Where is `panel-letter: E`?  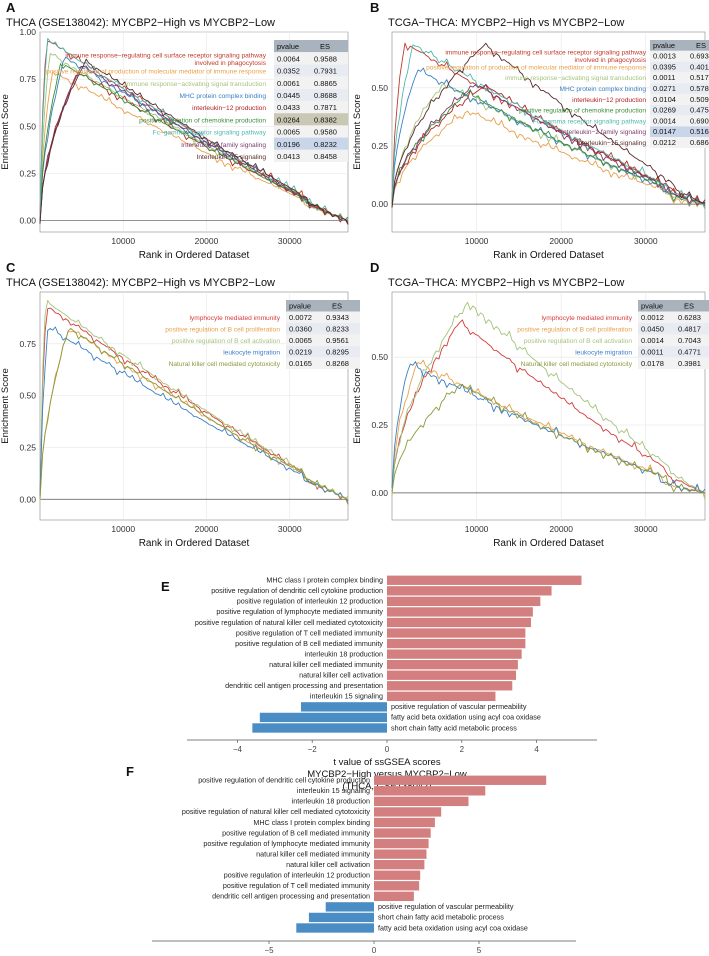
panel-letter: E is located at coordinates (165, 586).